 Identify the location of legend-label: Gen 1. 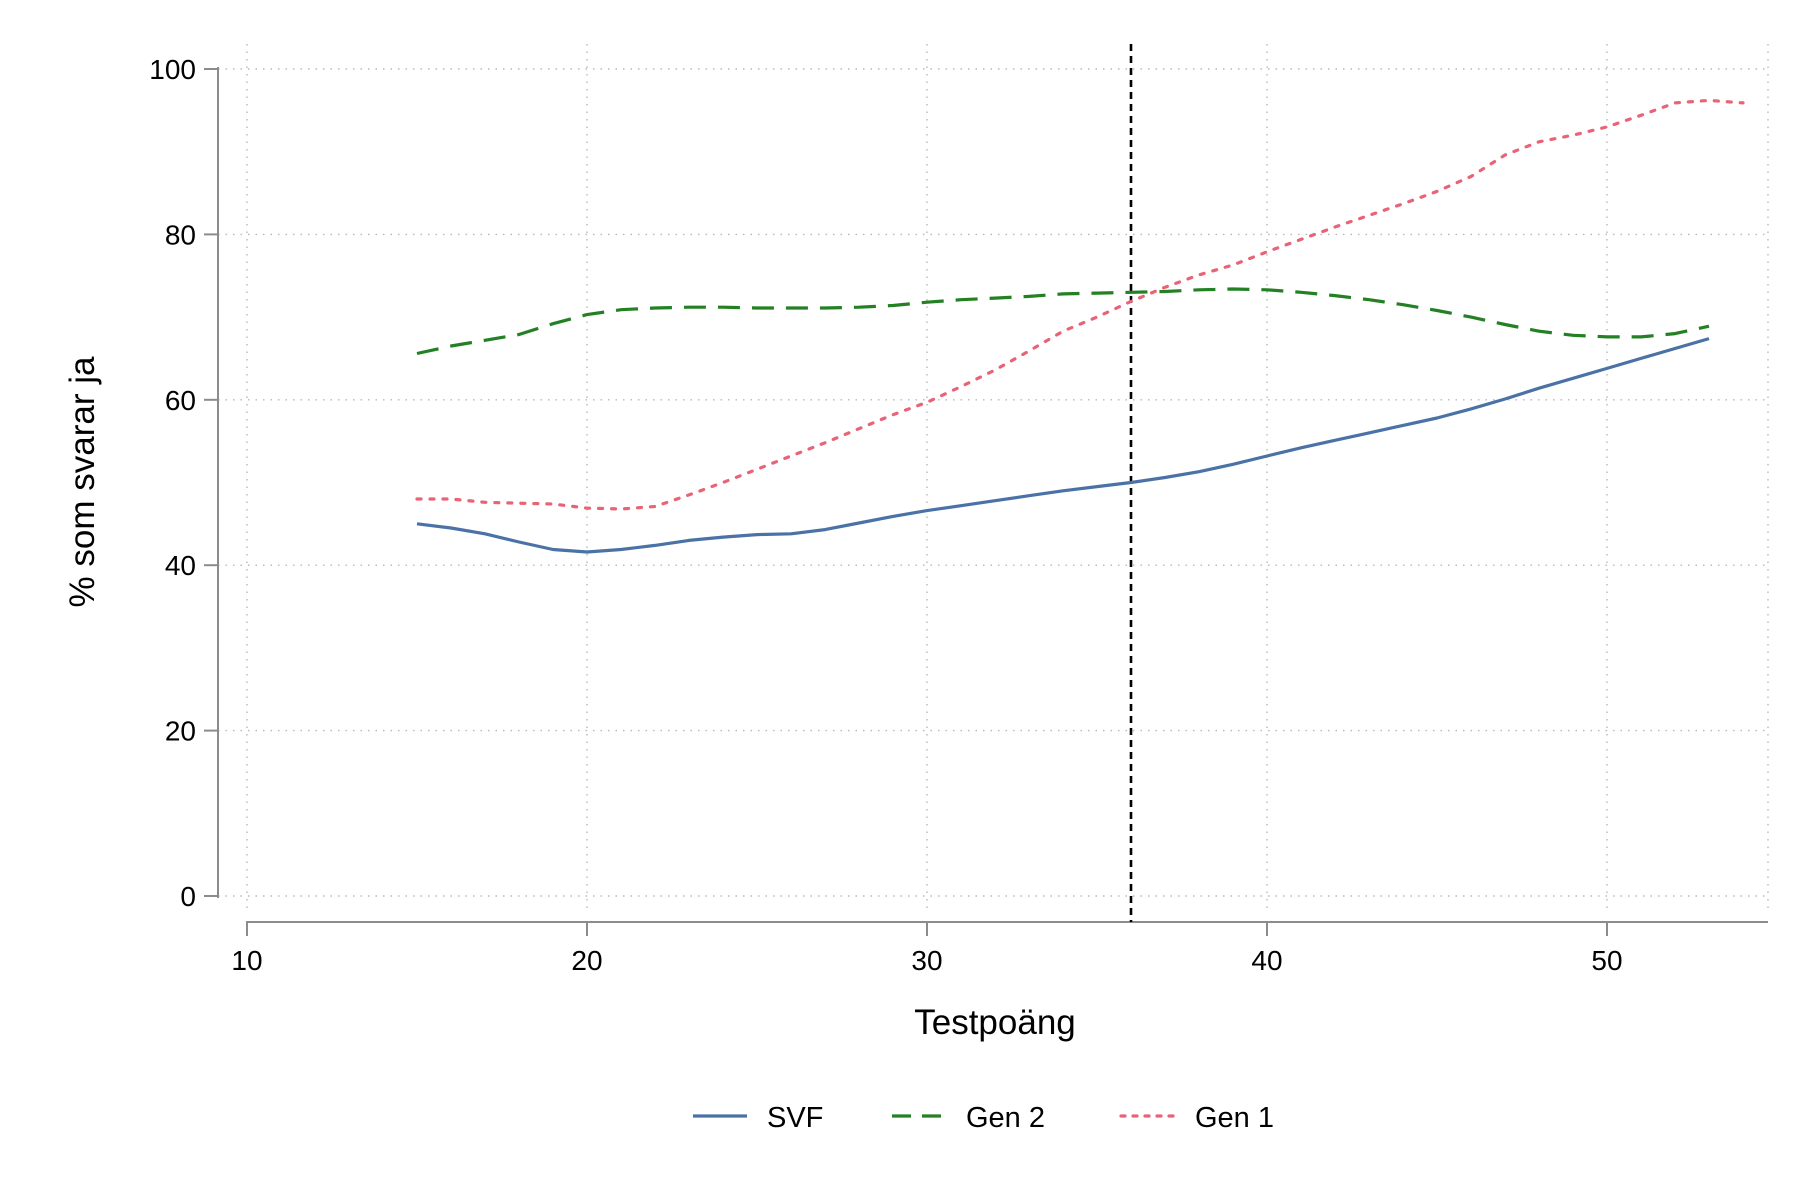
(1234, 1118).